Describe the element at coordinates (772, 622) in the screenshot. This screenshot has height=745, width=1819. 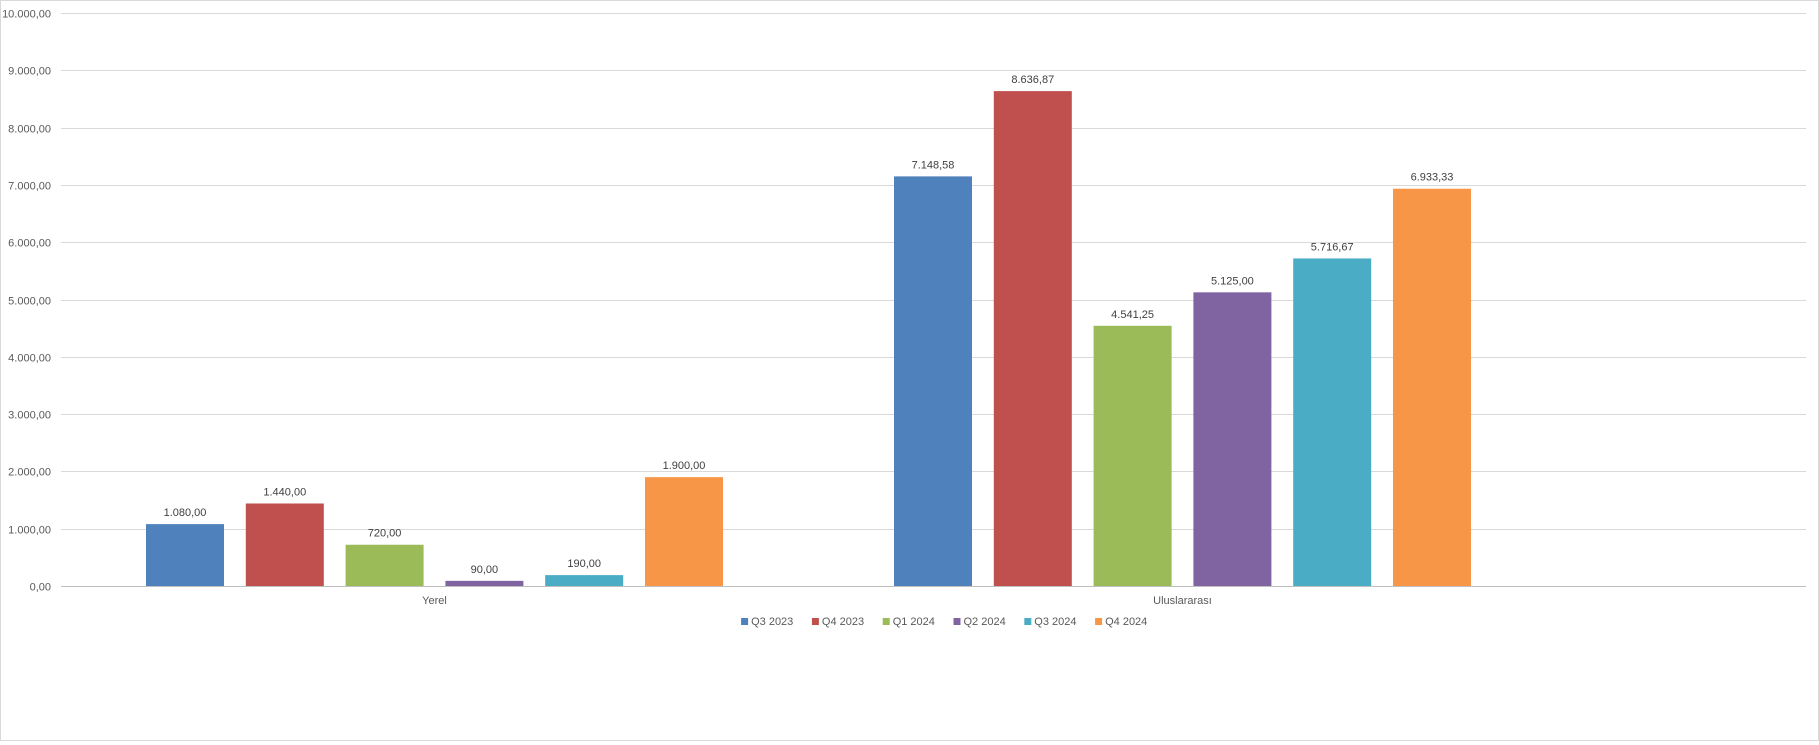
I see `legend-label: Q3 2023` at that location.